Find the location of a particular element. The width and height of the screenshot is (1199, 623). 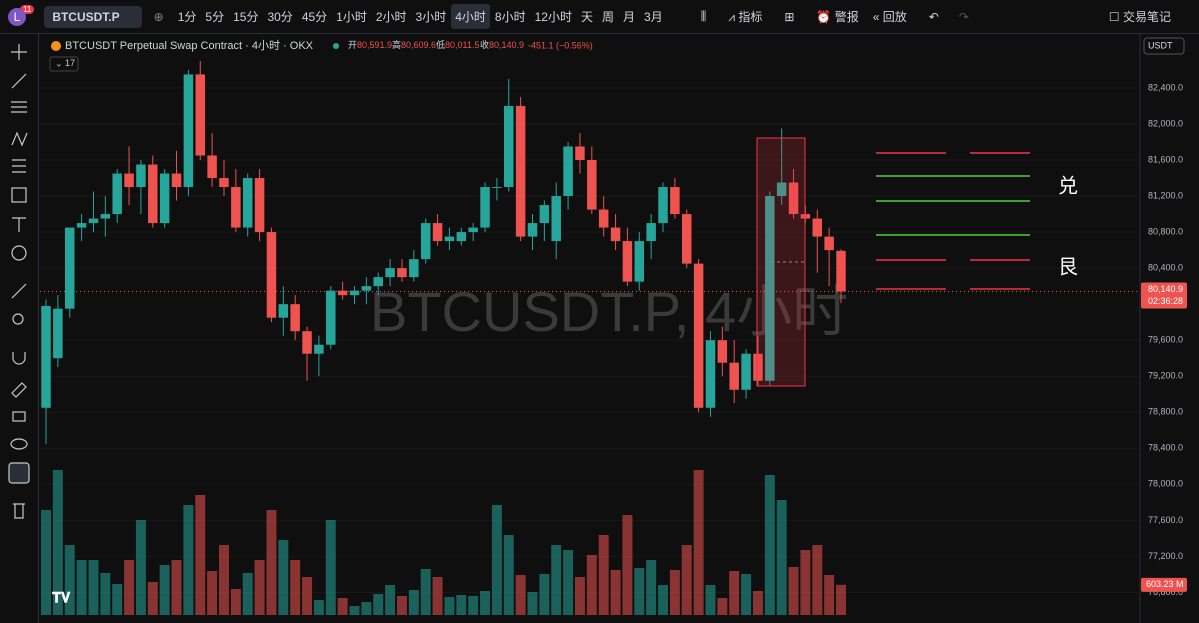

interval: 8小时 is located at coordinates (510, 17).